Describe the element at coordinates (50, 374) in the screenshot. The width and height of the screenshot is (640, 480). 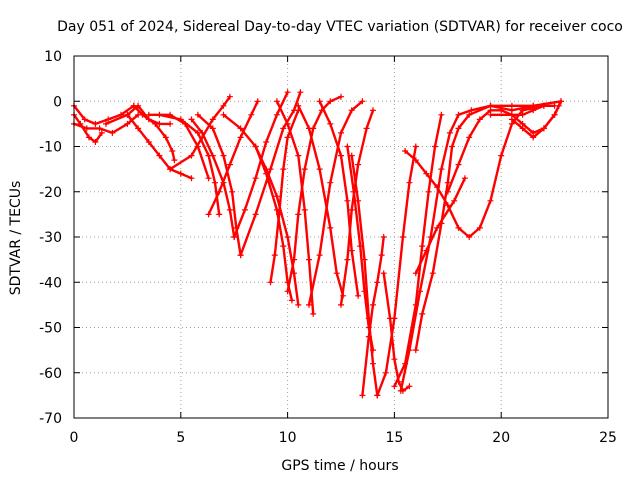
I see `y-tick-label: -60` at that location.